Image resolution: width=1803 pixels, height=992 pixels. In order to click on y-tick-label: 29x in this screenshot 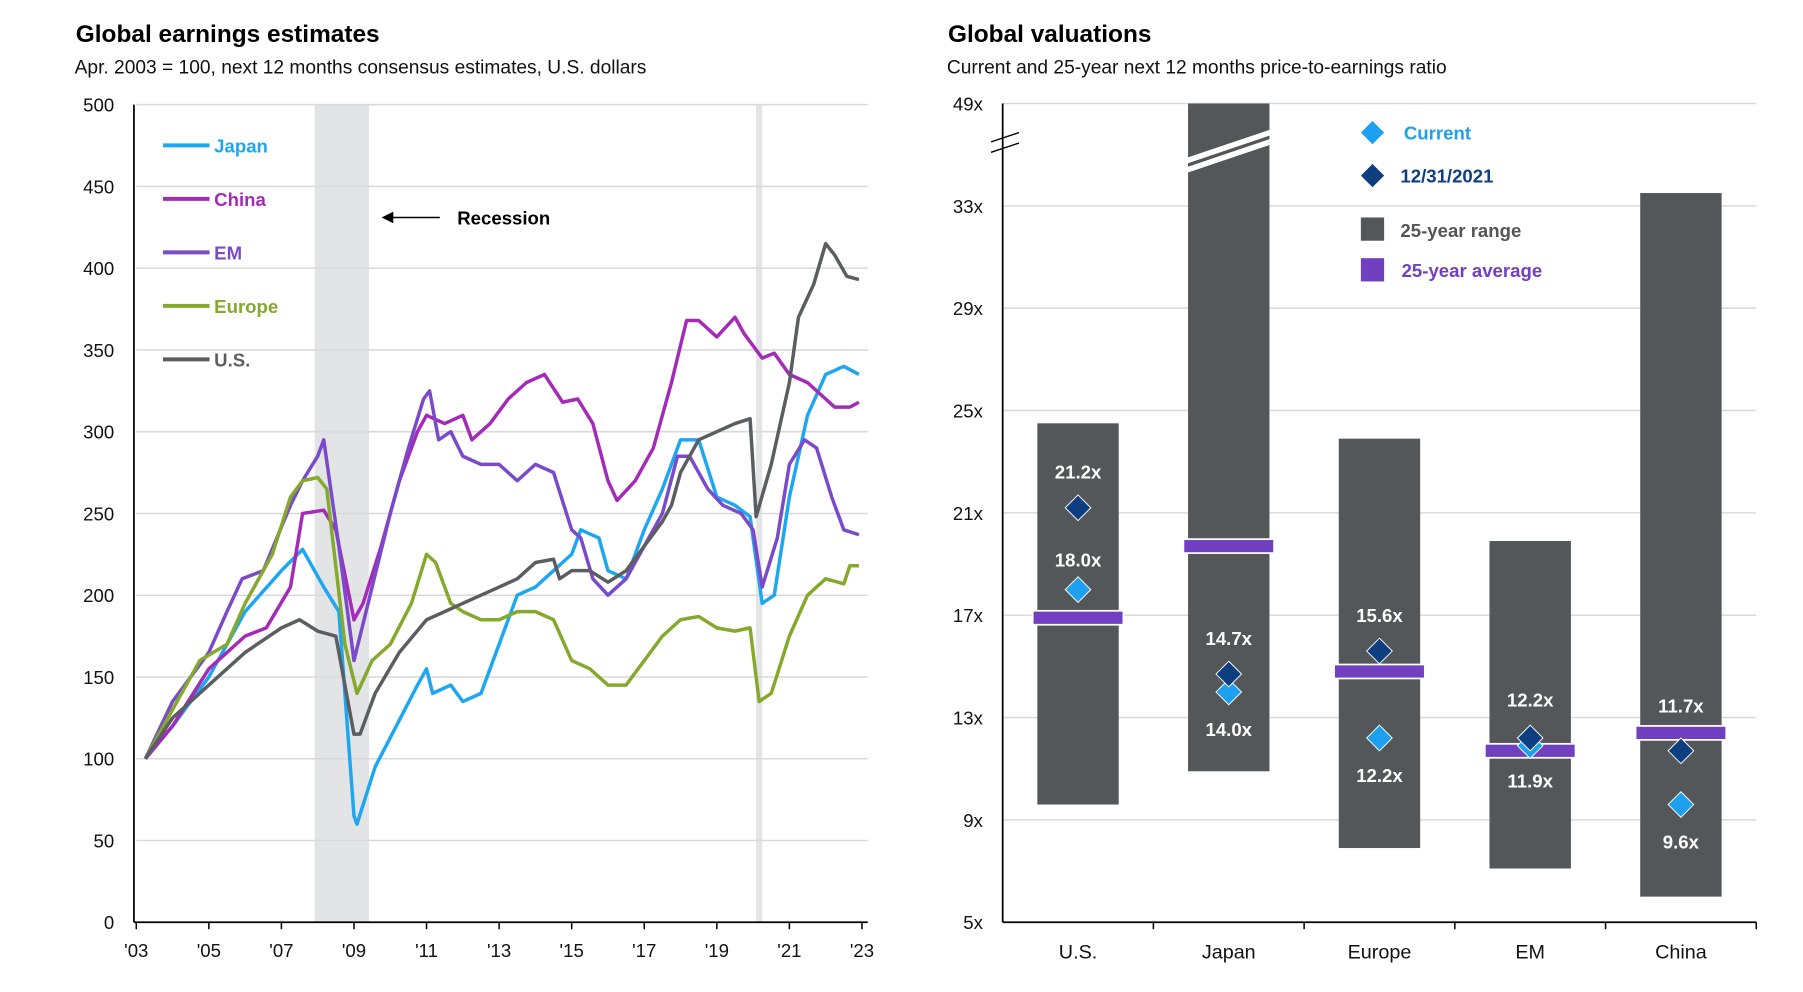, I will do `click(968, 308)`.